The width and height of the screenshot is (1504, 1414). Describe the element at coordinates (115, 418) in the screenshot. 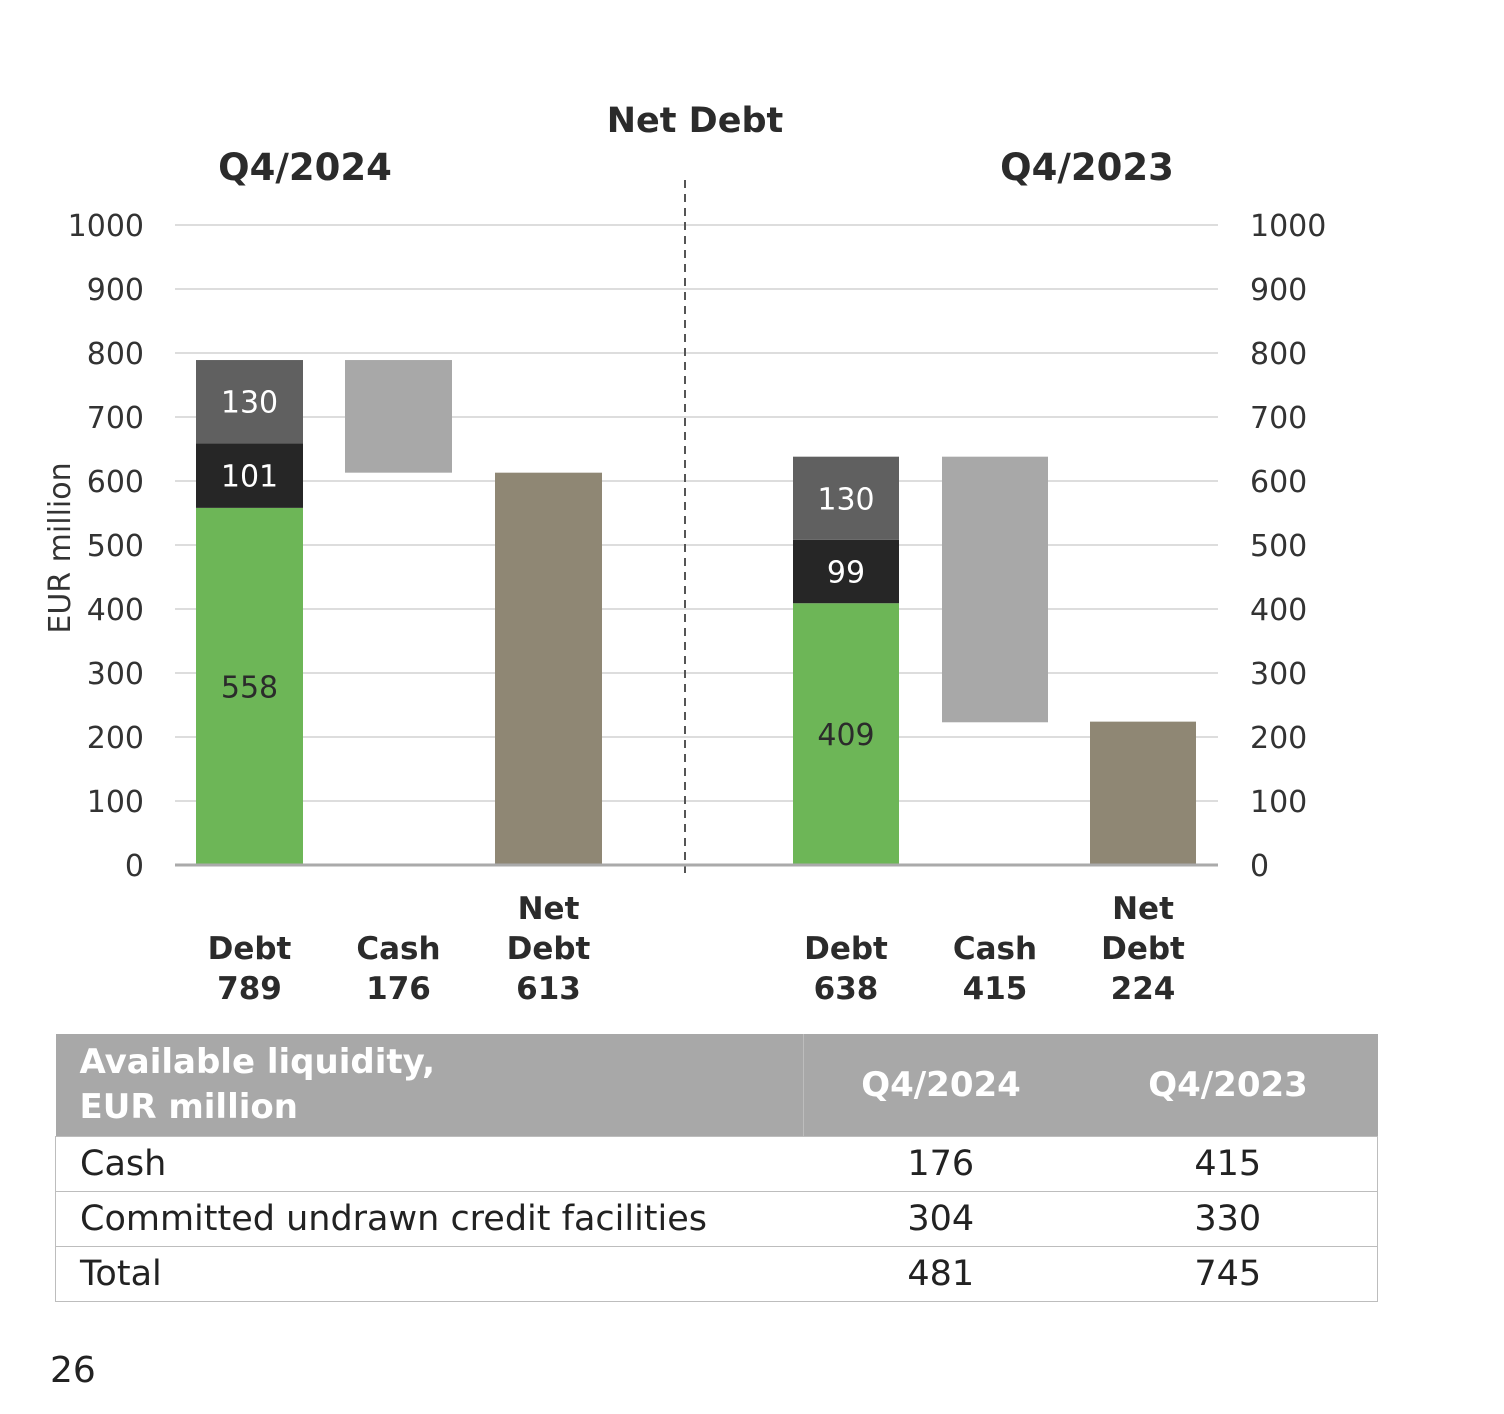

I see `y-tick-label-left: 700` at that location.